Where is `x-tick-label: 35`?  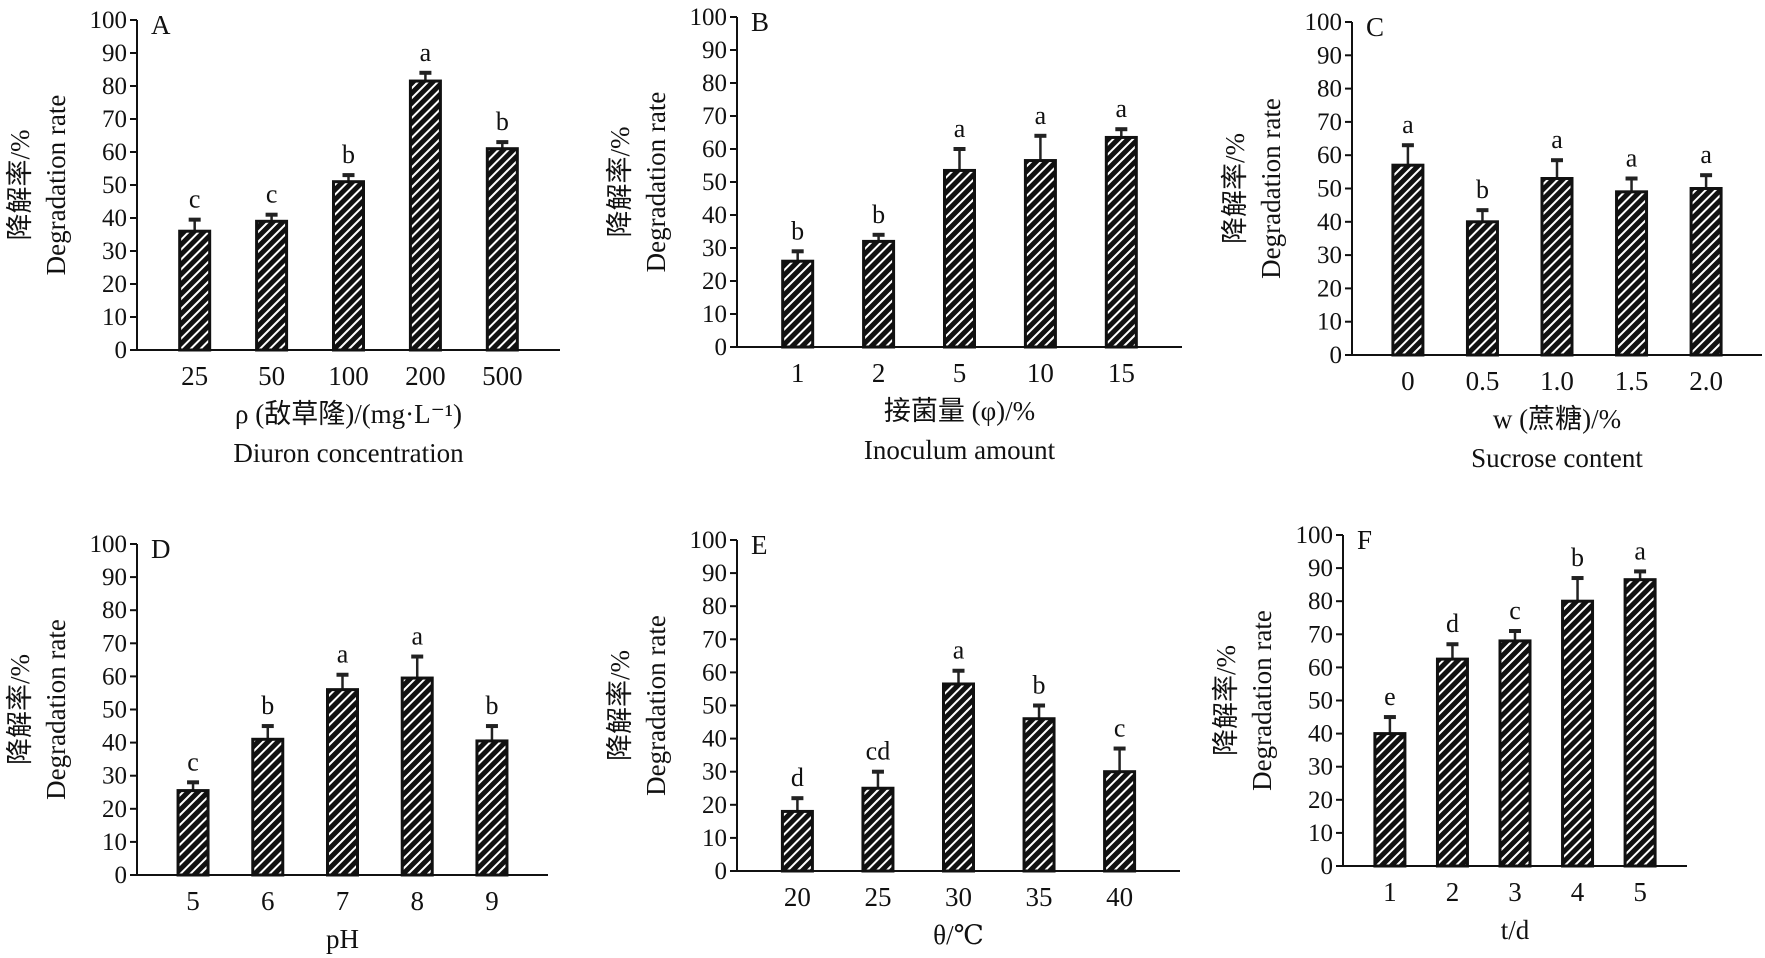 x-tick-label: 35 is located at coordinates (1039, 897).